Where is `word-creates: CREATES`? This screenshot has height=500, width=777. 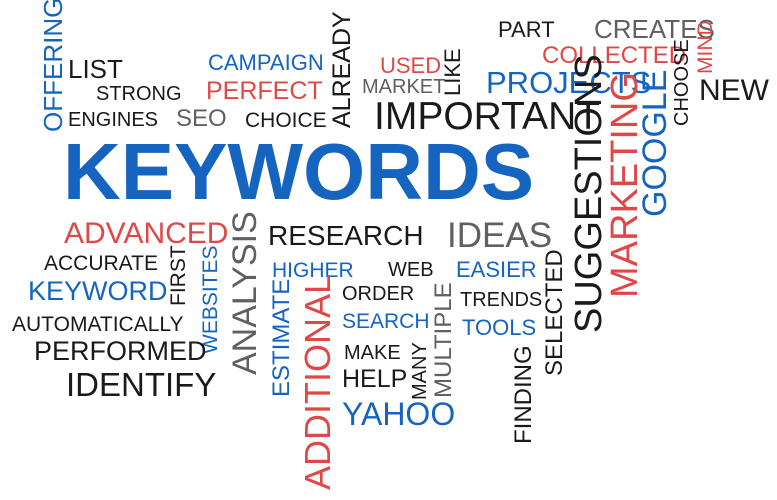 word-creates: CREATES is located at coordinates (654, 29).